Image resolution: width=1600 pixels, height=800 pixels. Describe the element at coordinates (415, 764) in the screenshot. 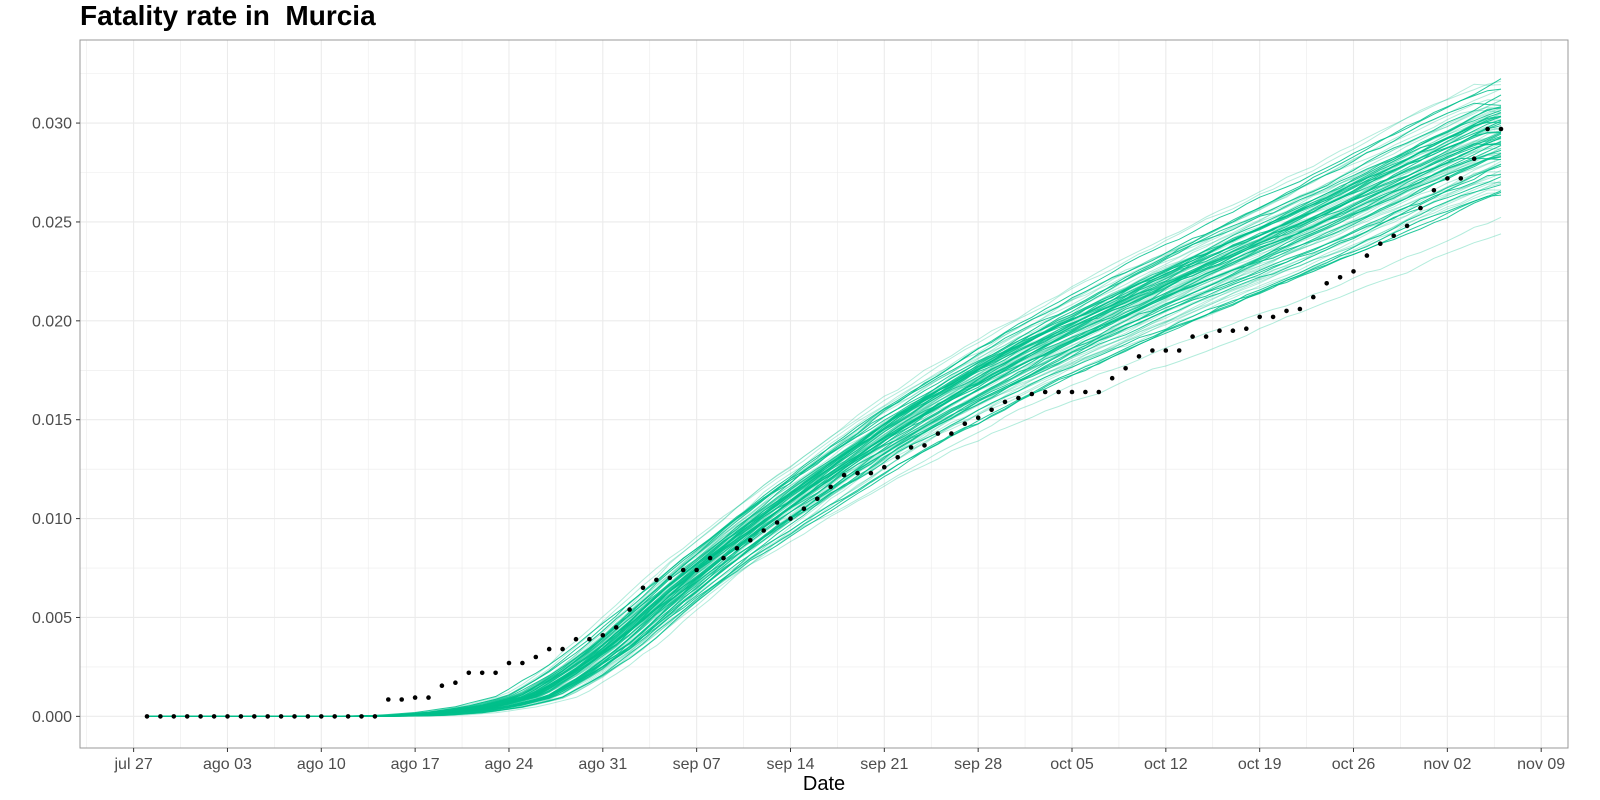

I see `x-tick-label: ago 17` at that location.